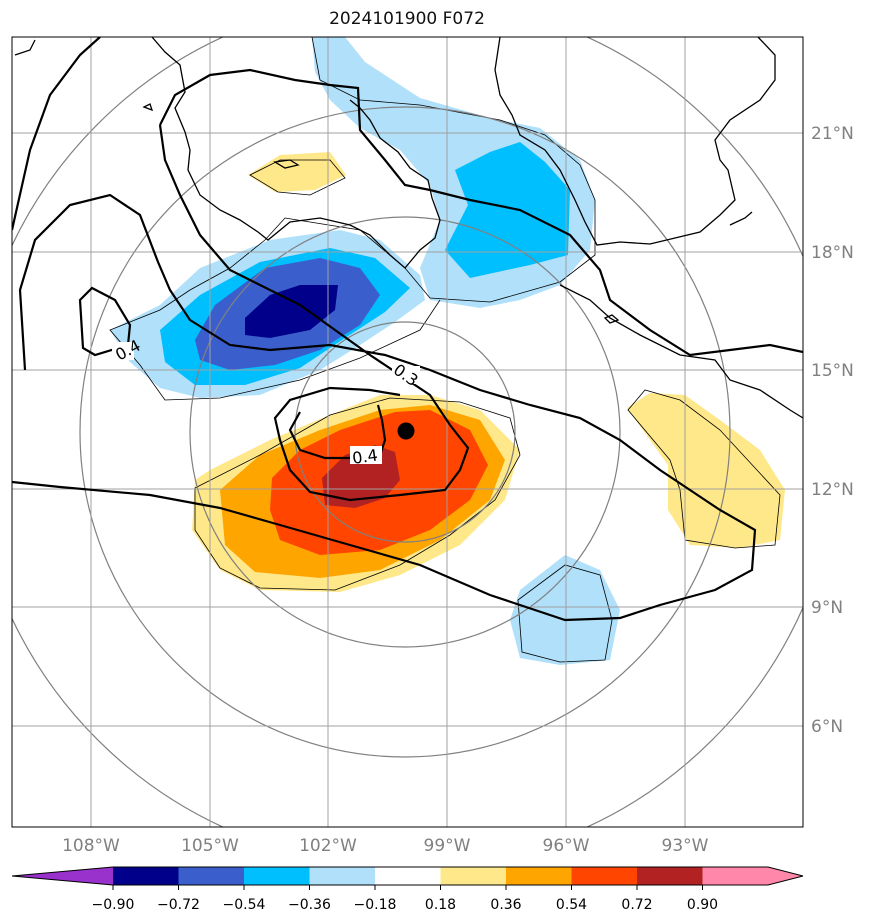  I want to click on contour-label-inner: 0.4, so click(365, 456).